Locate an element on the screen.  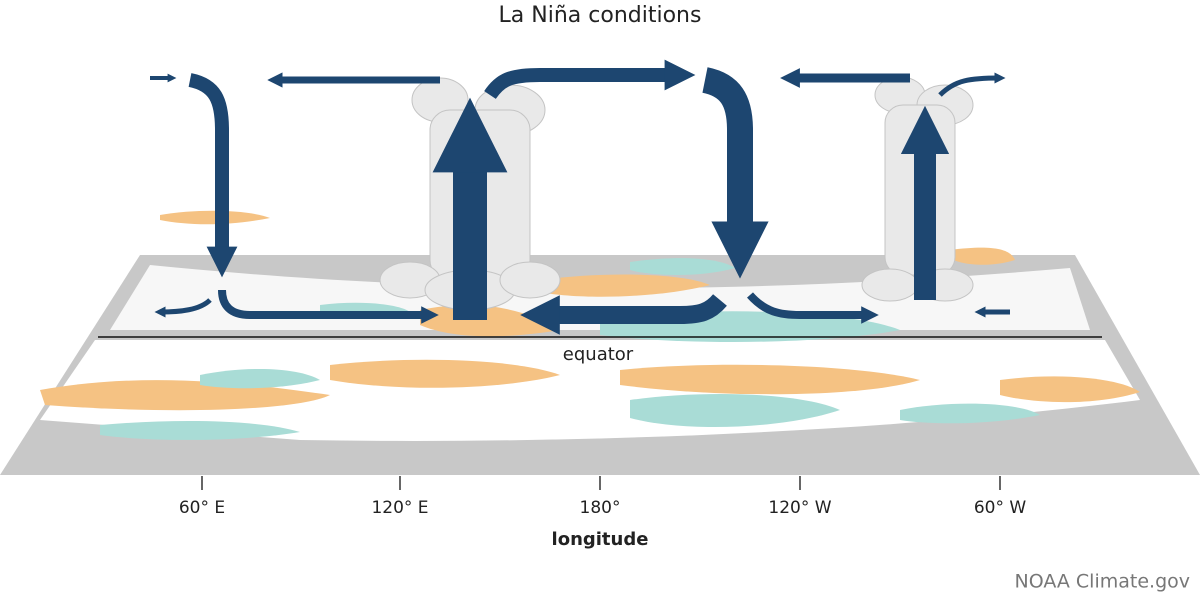
tick-label: 60° W is located at coordinates (1000, 508).